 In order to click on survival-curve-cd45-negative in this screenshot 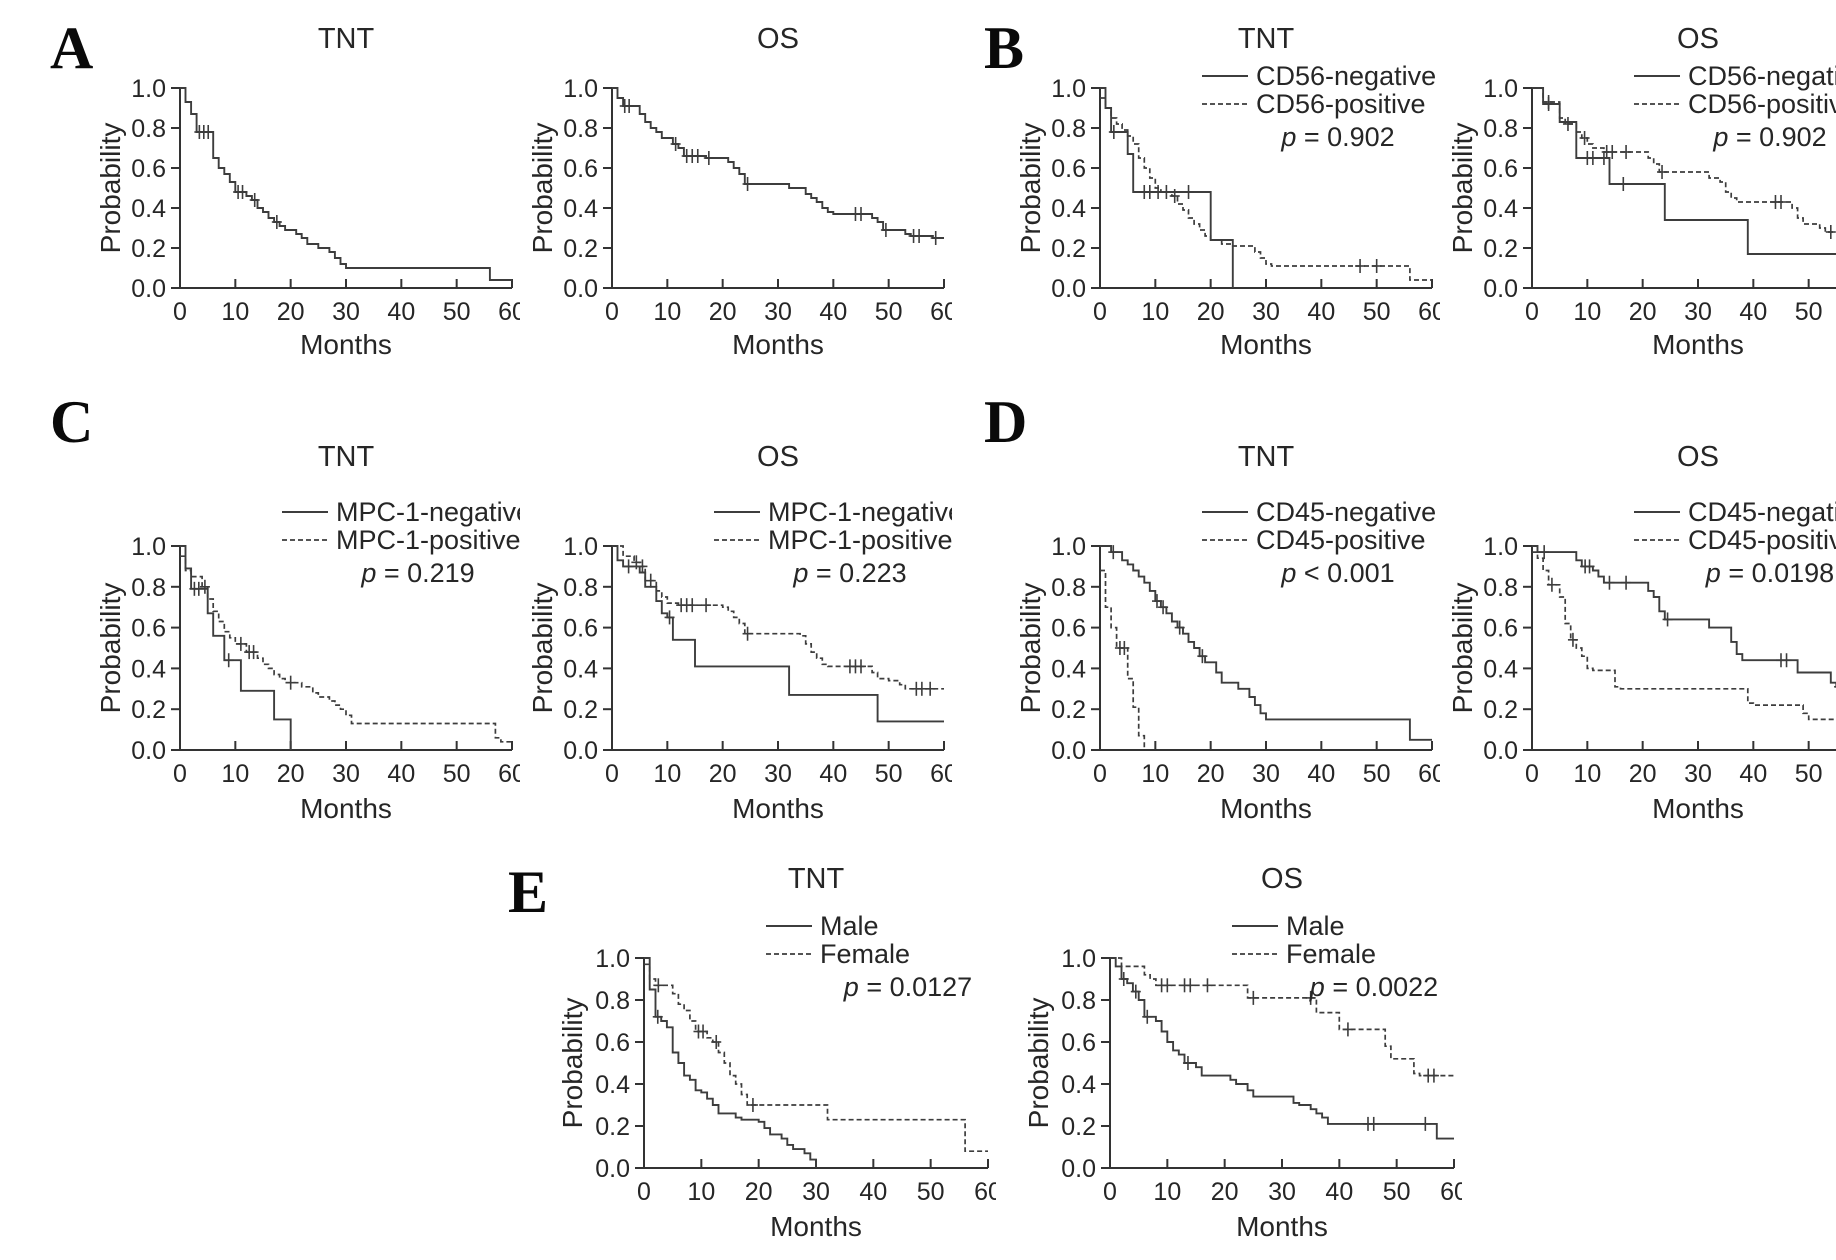, I will do `click(1266, 643)`.